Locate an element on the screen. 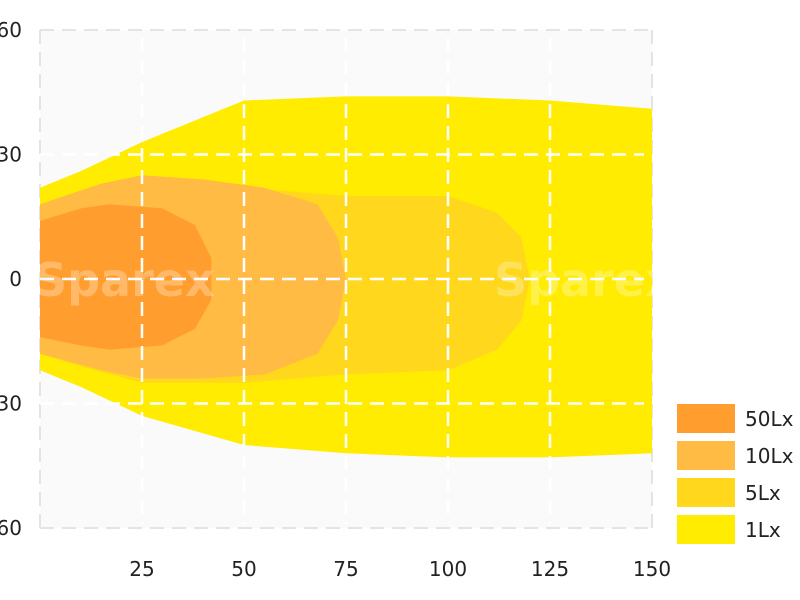 The image size is (800, 600). legend-label-50lx: 50Lx is located at coordinates (769, 419).